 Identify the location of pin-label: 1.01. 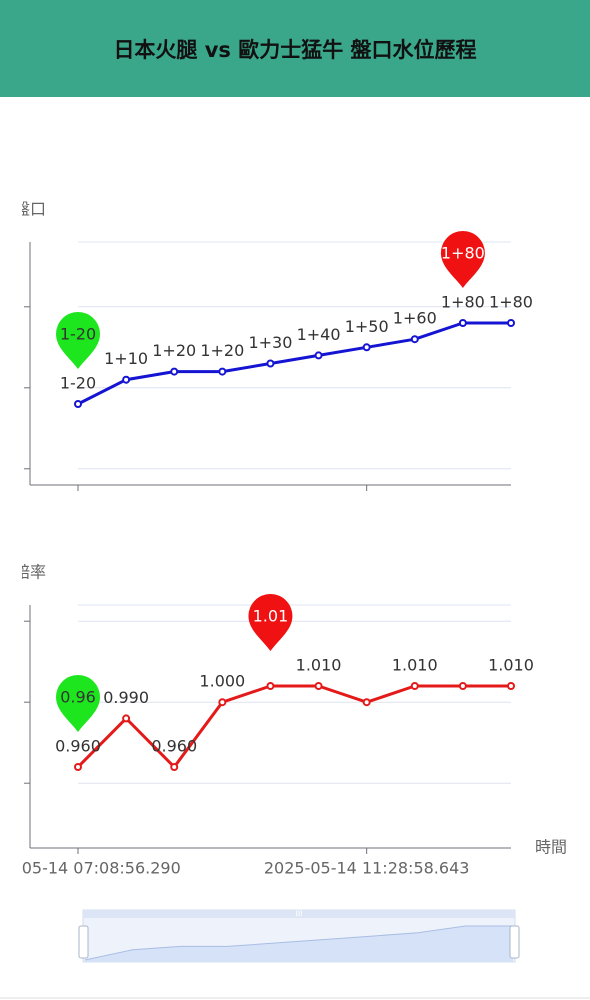
(271, 616).